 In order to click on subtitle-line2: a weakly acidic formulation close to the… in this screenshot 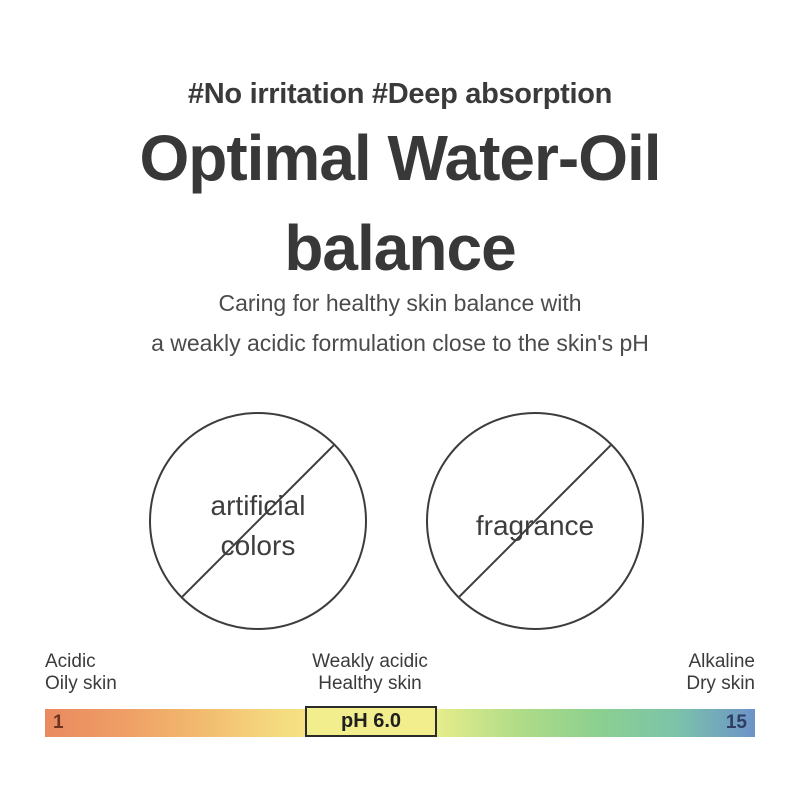, I will do `click(400, 343)`.